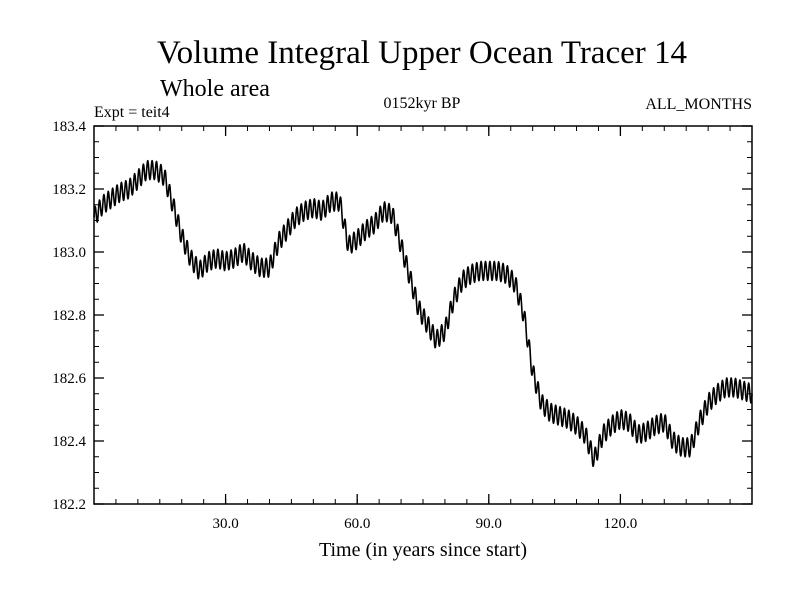  What do you see at coordinates (422, 53) in the screenshot?
I see `chart-title: Volume Integral Upper Ocean Tracer 14` at bounding box center [422, 53].